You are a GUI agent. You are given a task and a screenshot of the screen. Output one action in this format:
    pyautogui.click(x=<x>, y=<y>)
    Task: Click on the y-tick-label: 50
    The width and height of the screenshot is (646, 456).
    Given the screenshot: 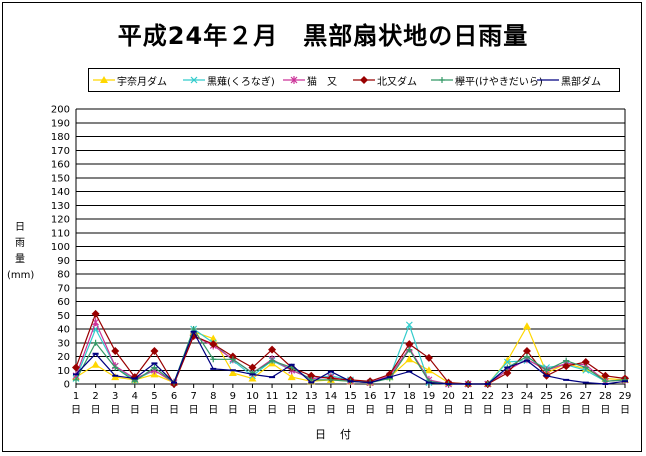 What is the action you would take?
    pyautogui.click(x=63, y=316)
    